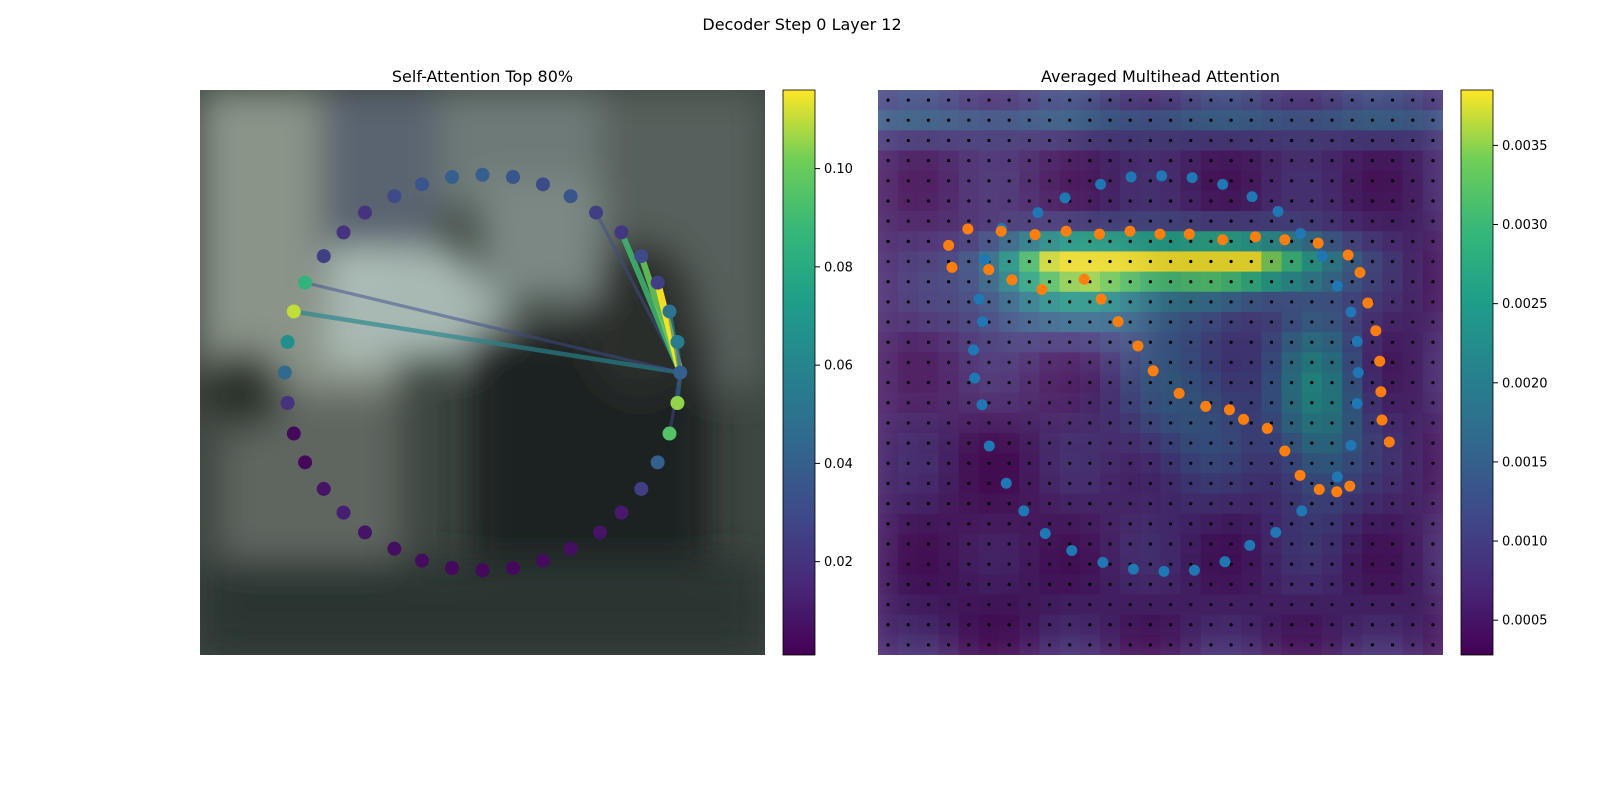  I want to click on attention-line, so click(487, 342).